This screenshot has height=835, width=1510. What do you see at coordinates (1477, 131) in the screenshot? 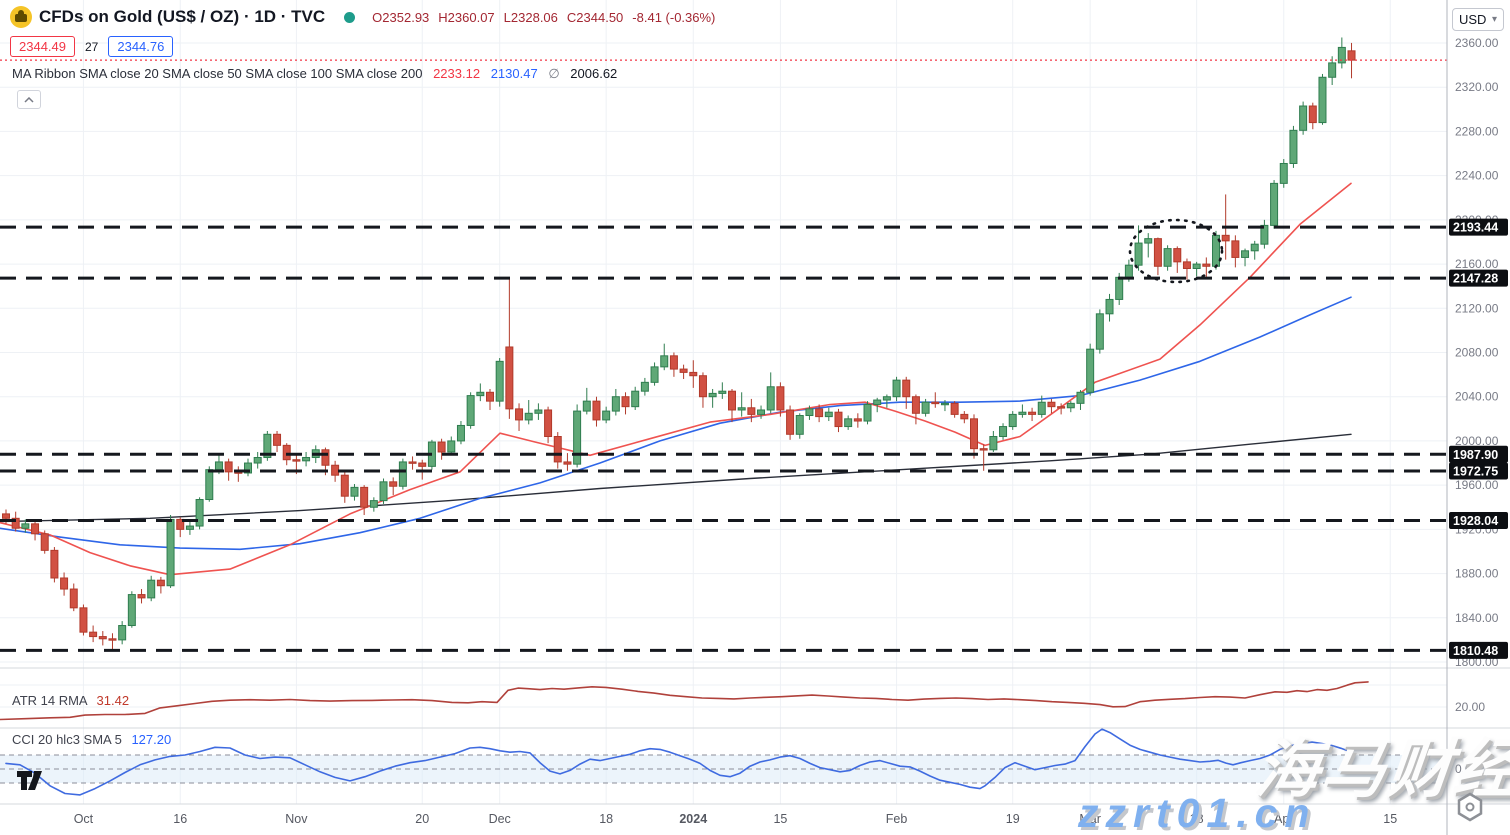
I see `price-tick-label: 2280.00` at bounding box center [1477, 131].